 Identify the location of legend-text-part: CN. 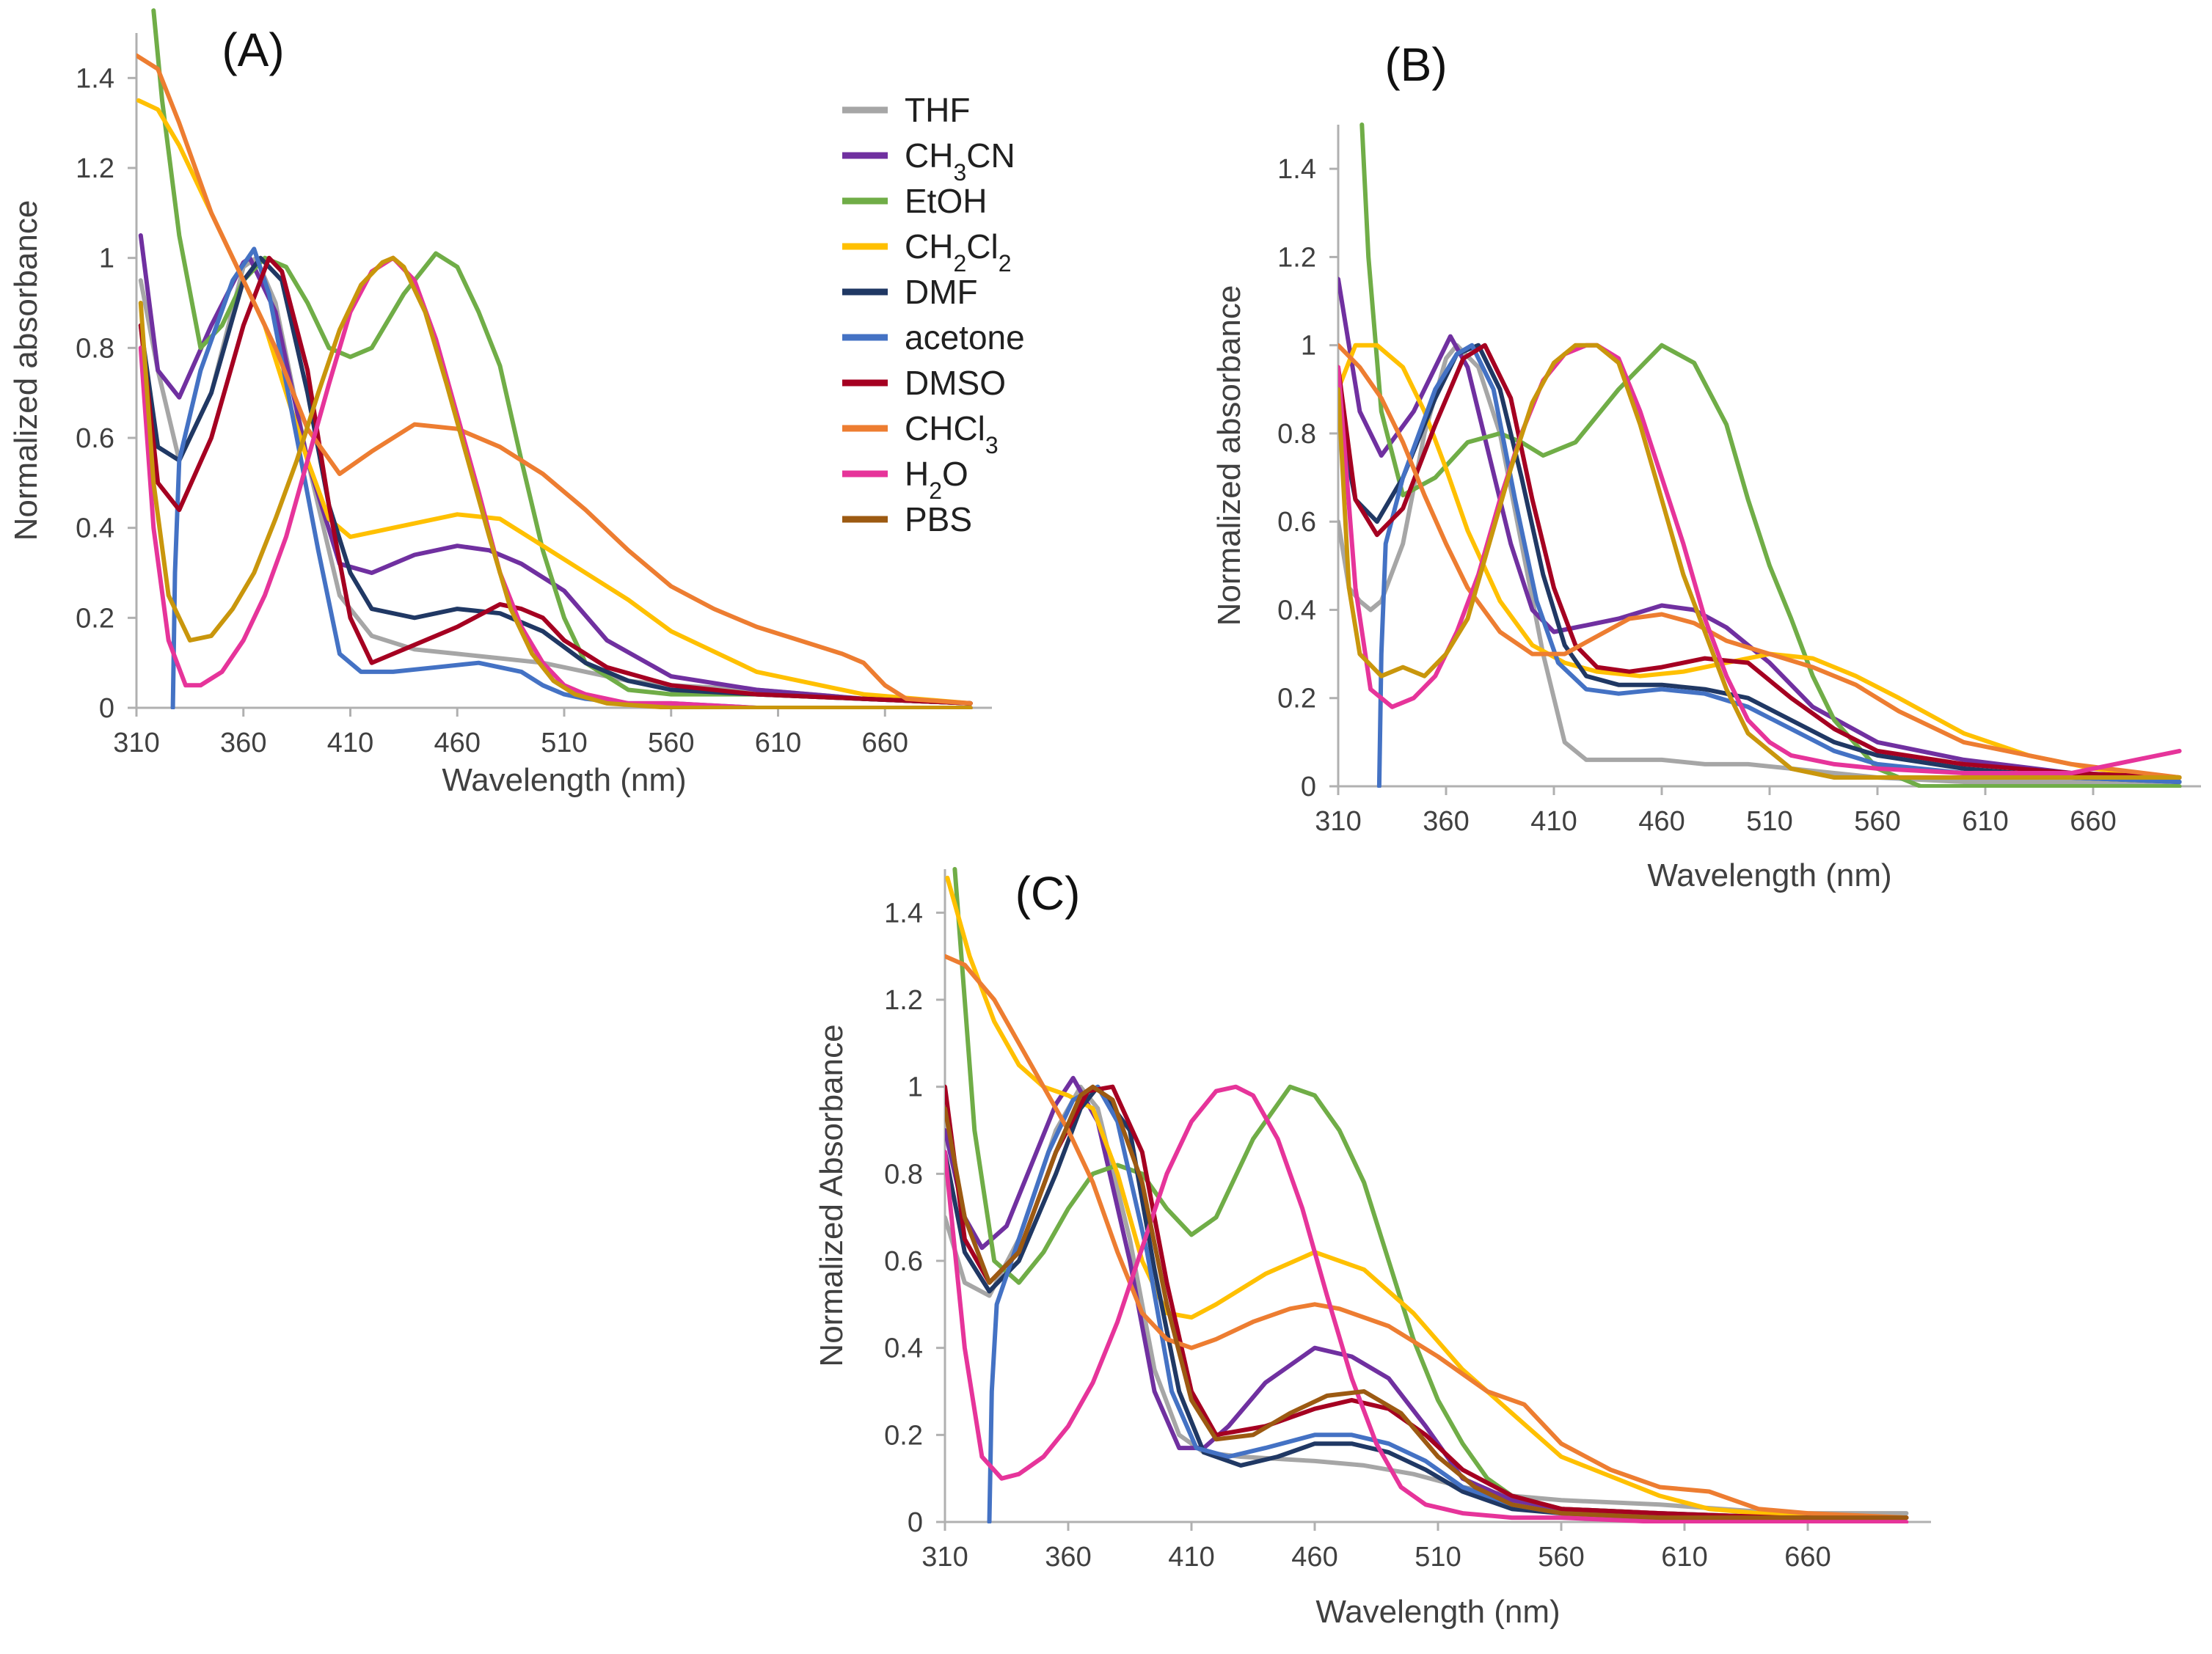
(991, 155).